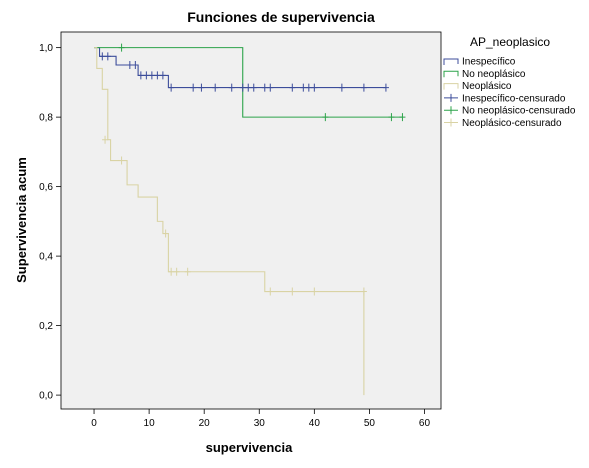 The width and height of the screenshot is (589, 468). Describe the element at coordinates (425, 423) in the screenshot. I see `x-tick-label: 60` at that location.